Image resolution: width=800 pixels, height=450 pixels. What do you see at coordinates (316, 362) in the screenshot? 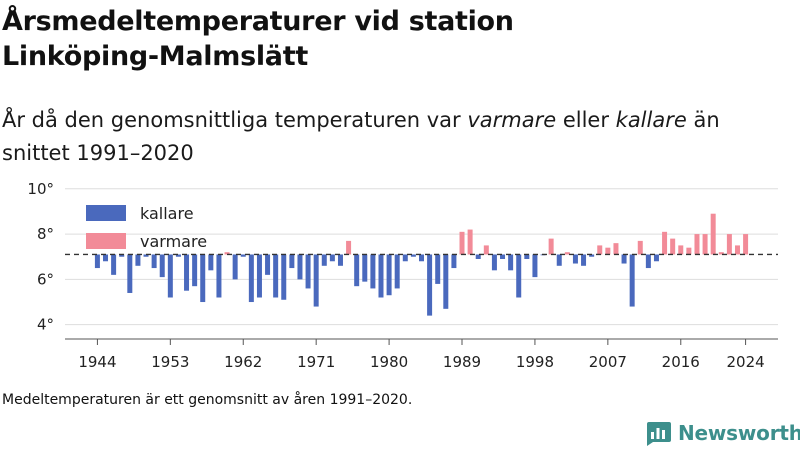
I see `x-tick-label: 1971` at bounding box center [316, 362].